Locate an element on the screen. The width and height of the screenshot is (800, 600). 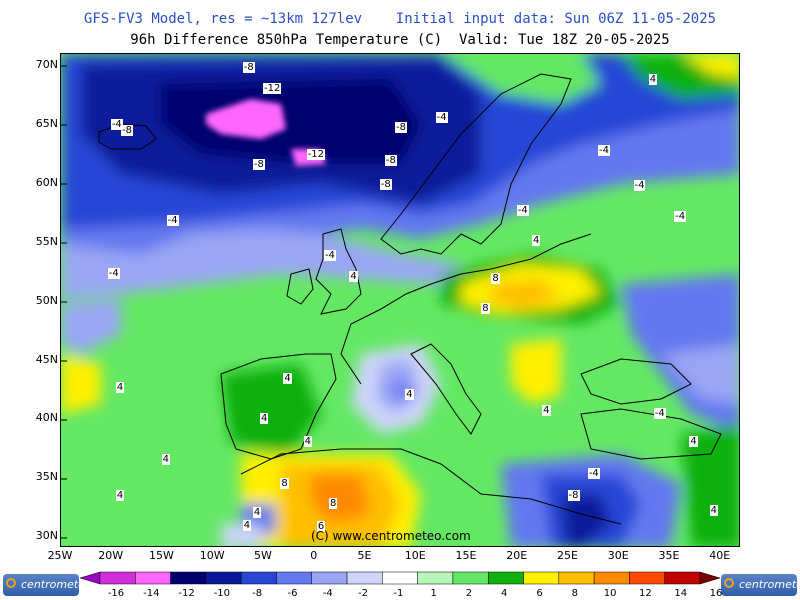
legend-label: 8 is located at coordinates (574, 593).